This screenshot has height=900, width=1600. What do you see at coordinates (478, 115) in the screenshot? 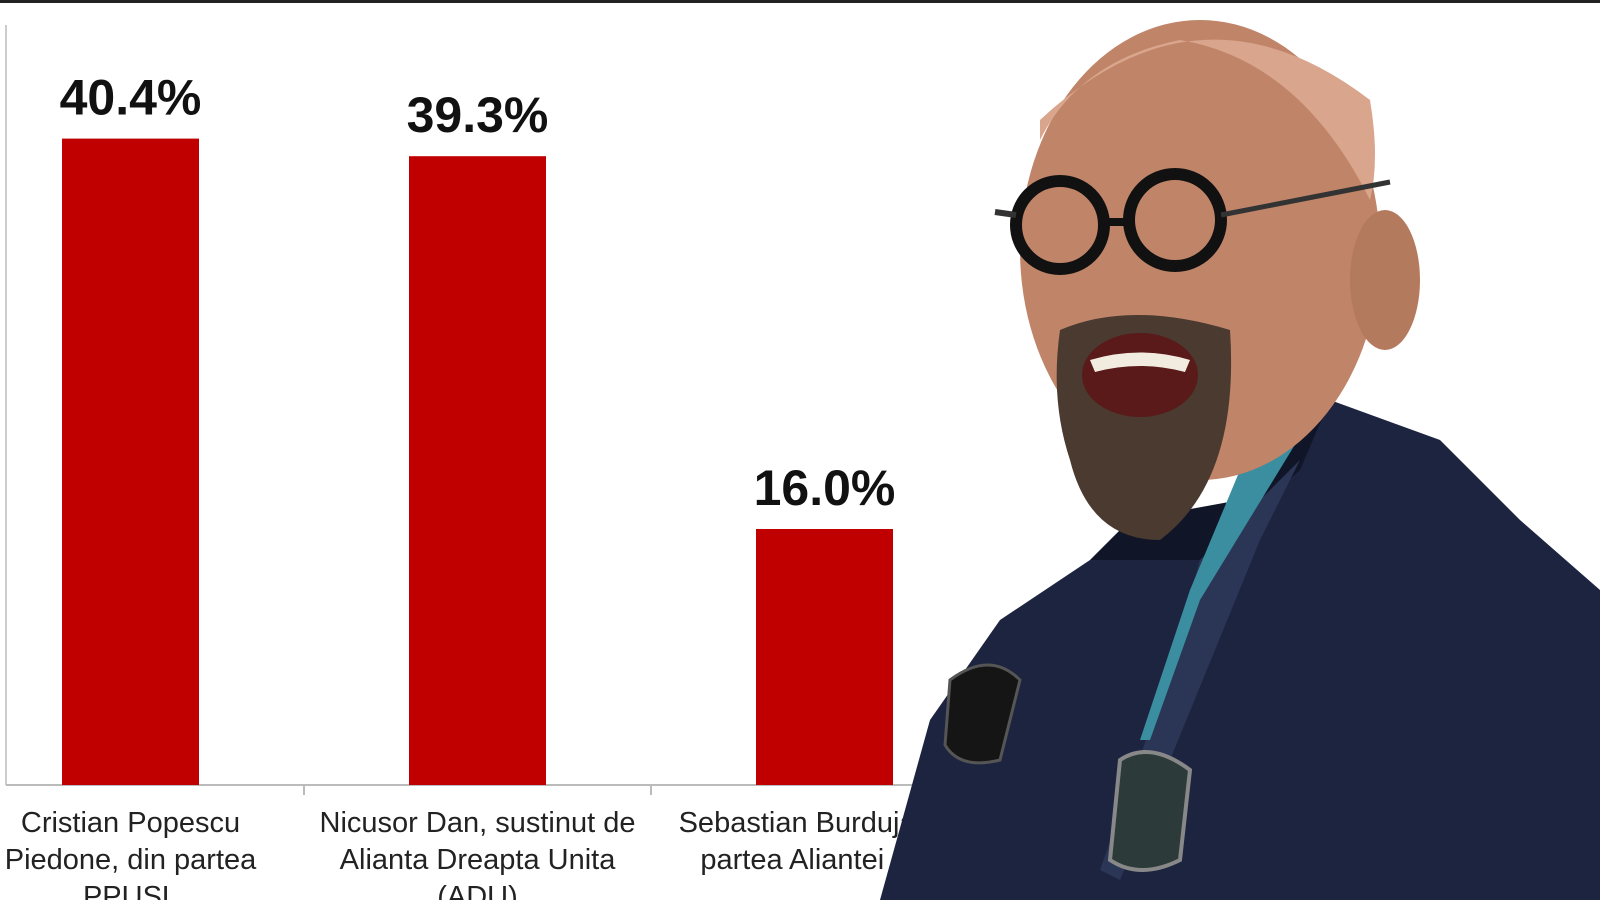
I see `value-label: 39.3%` at bounding box center [478, 115].